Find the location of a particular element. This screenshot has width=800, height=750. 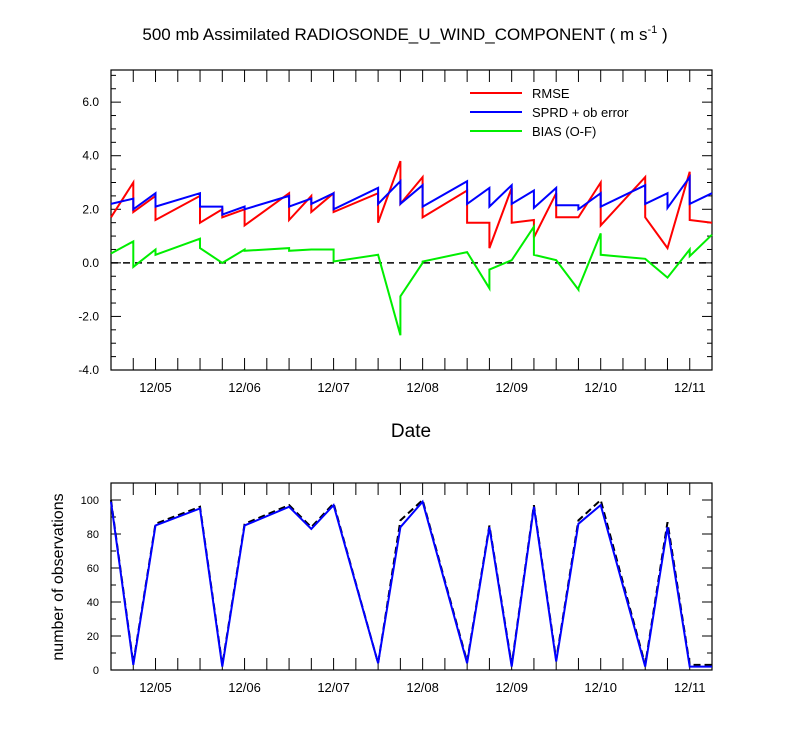

y-tick-label: 6.0 is located at coordinates (90, 102).